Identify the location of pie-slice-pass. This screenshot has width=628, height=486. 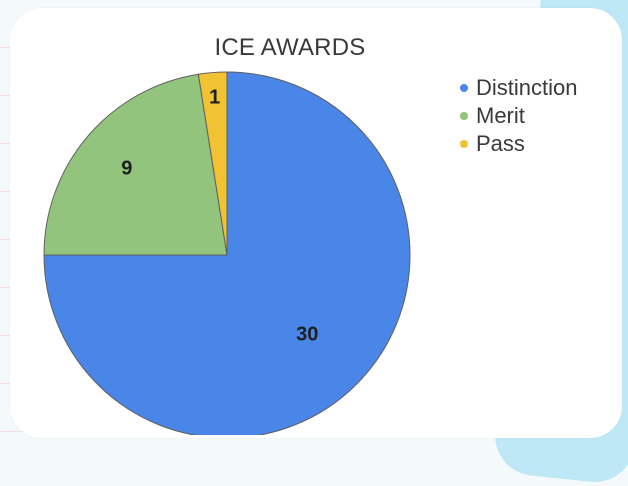
(212, 163).